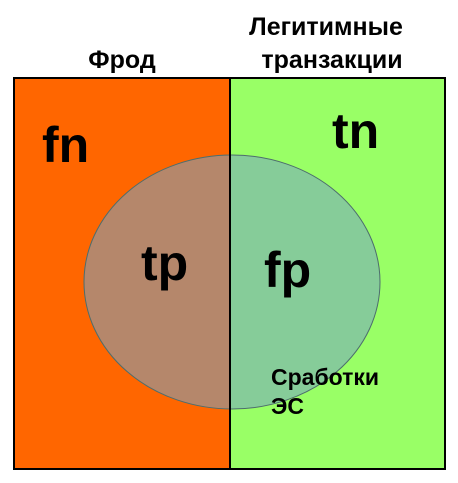  Describe the element at coordinates (331, 60) in the screenshot. I see `legit-header-line2: транзакции` at that location.